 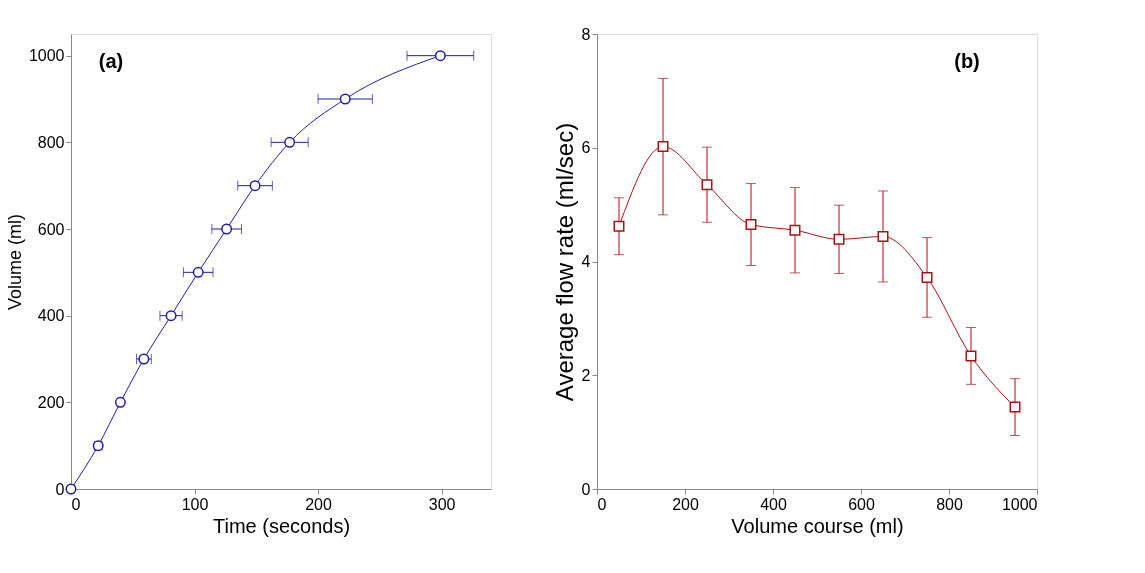 I want to click on y-tick-label: 800, so click(x=51, y=142).